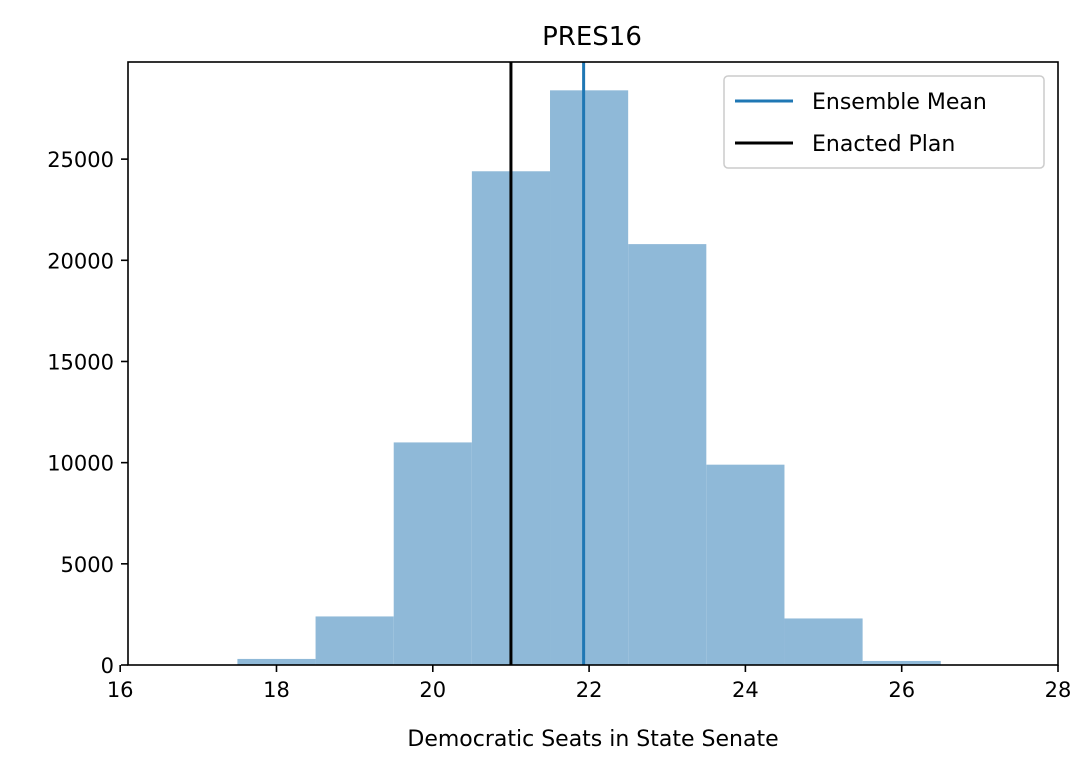 The height and width of the screenshot is (773, 1091). What do you see at coordinates (80, 261) in the screenshot?
I see `y-tick-label: 20000` at bounding box center [80, 261].